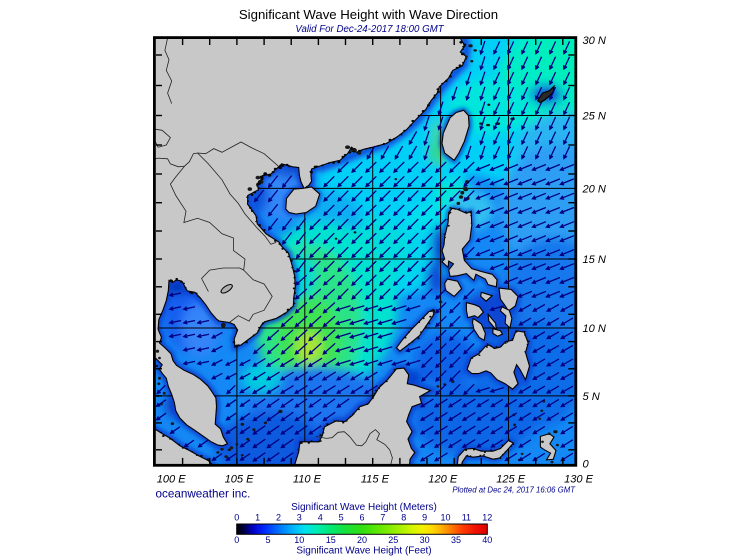 This screenshot has width=755, height=560. What do you see at coordinates (487, 540) in the screenshot?
I see `svg-text: 40` at bounding box center [487, 540].